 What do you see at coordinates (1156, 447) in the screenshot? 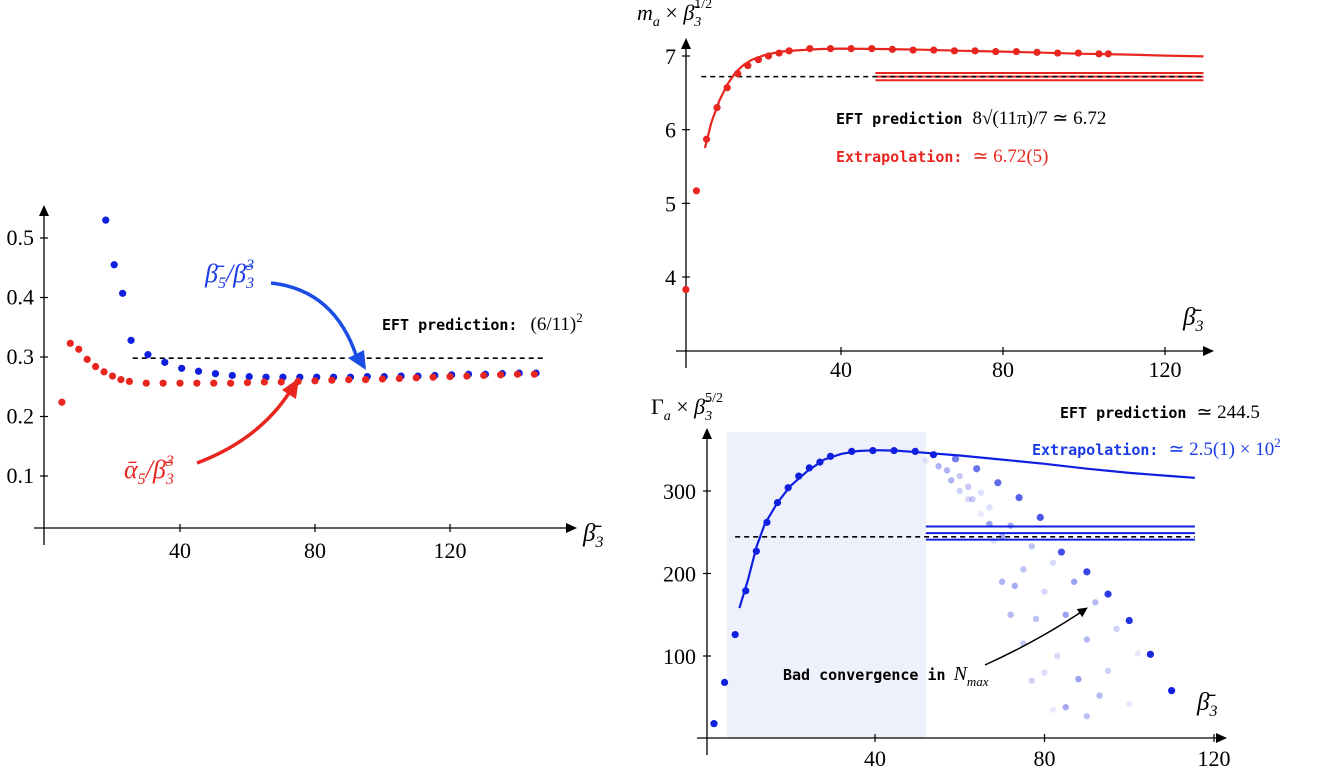
I see `c3-extrapolation-label: Extrapolation: ≃ 2.5(1) × 102` at bounding box center [1156, 447].